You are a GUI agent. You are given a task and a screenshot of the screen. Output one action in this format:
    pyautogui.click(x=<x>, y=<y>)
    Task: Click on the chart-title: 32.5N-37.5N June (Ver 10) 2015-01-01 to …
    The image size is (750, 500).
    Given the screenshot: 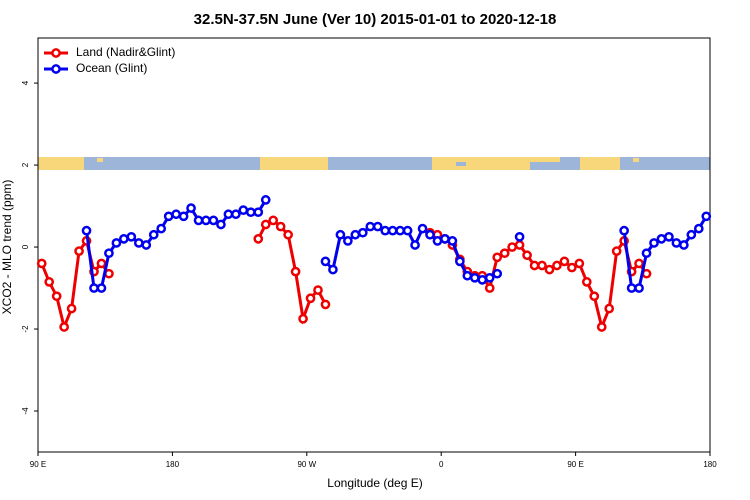 What is the action you would take?
    pyautogui.click(x=375, y=19)
    